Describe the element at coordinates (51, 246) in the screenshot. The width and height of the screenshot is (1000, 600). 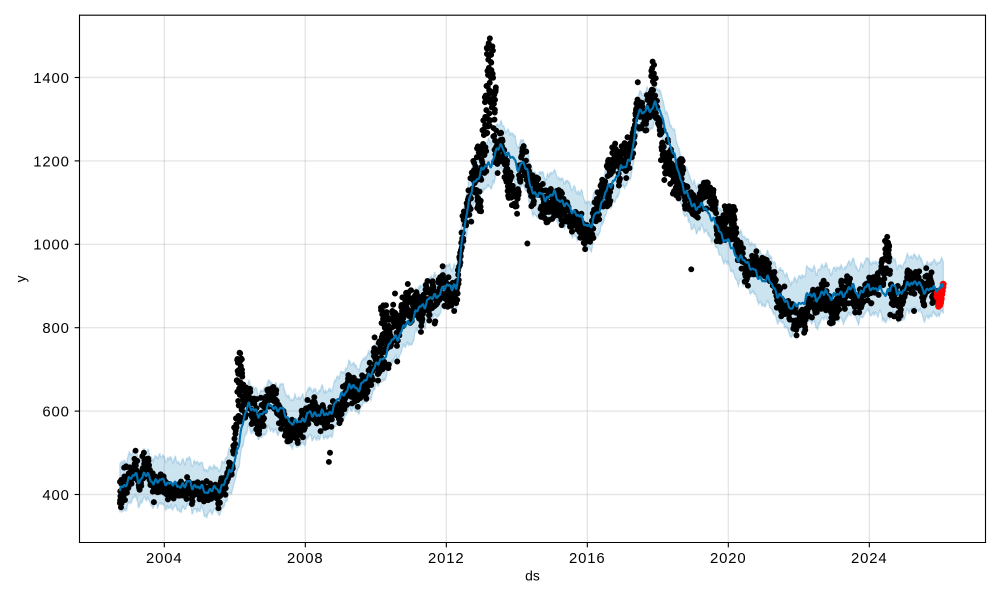
I see `svg-text: 1000` at that location.